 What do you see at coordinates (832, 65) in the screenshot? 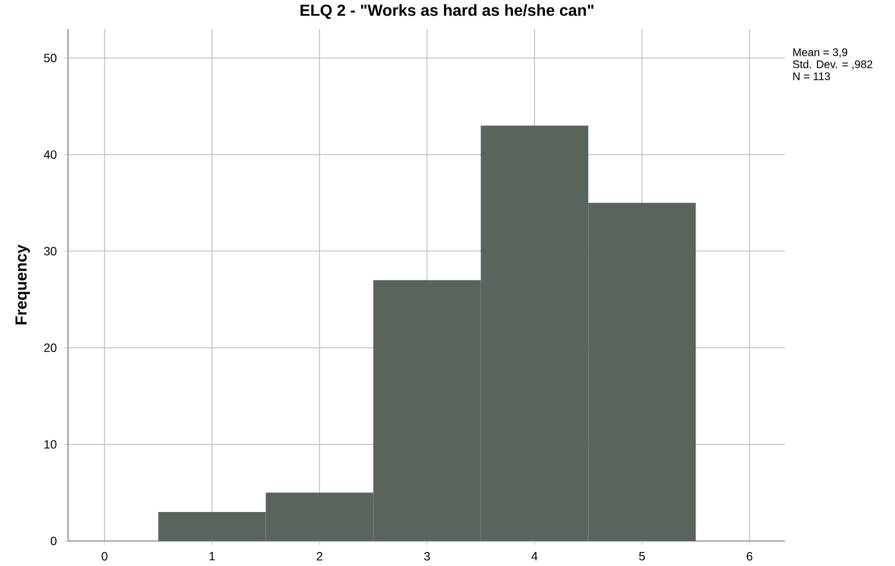
I see `text: Std. Dev. = ,982` at bounding box center [832, 65].